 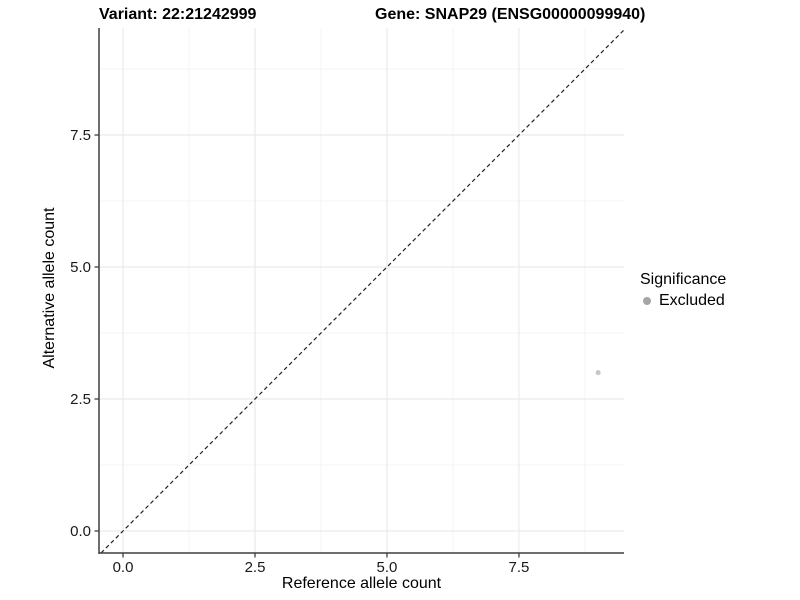 What do you see at coordinates (80, 531) in the screenshot?
I see `y-tick-label: 0.0` at bounding box center [80, 531].